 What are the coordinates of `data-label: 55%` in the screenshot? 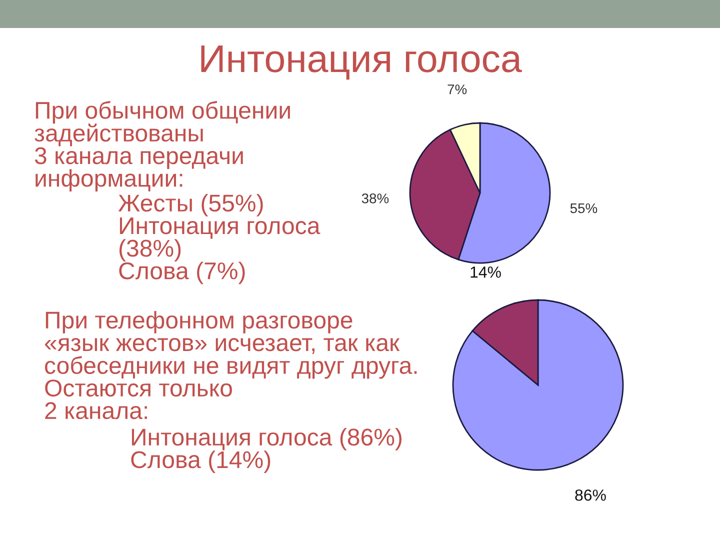 It's located at (584, 208).